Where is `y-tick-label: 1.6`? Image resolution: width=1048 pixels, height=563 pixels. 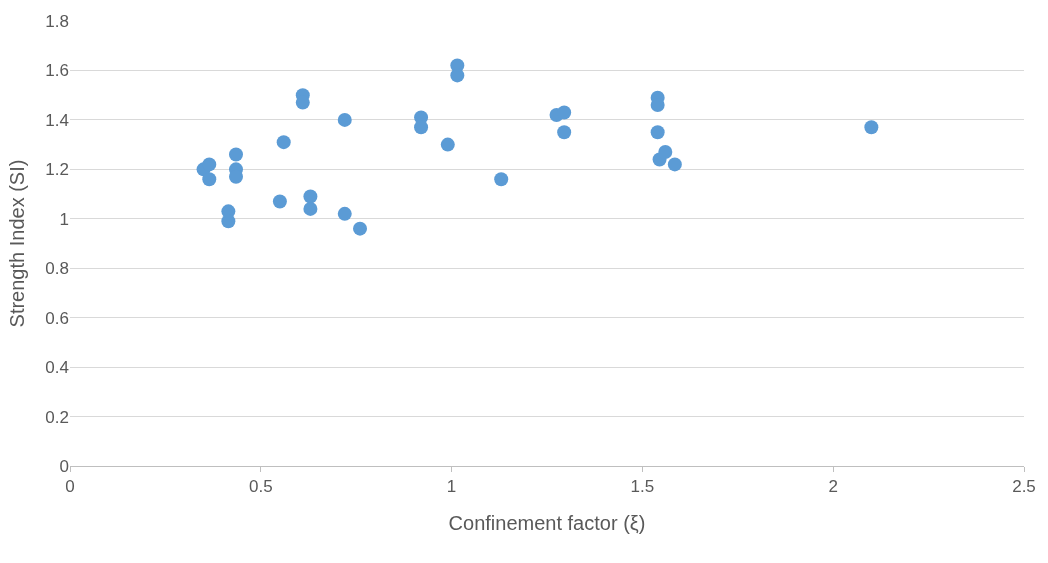 y-tick-label: 1.6 is located at coordinates (57, 71).